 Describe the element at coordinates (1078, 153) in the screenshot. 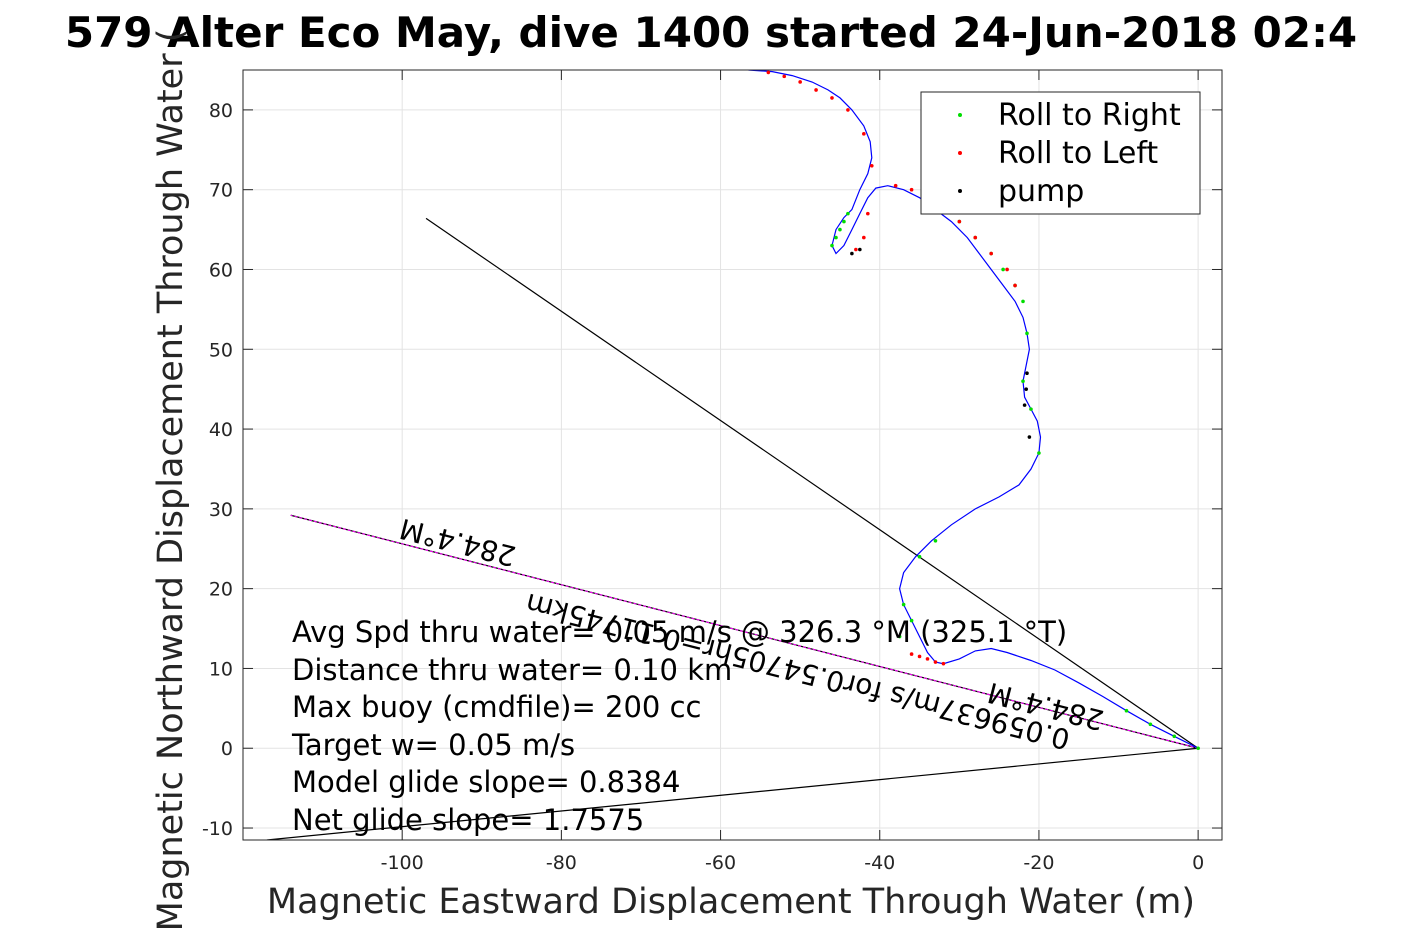

I see `legend-label-roll-left: Roll to Left` at that location.